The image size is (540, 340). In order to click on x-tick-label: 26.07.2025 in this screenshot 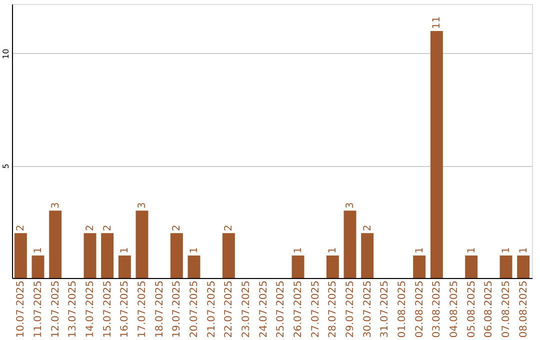, I will do `click(298, 309)`.